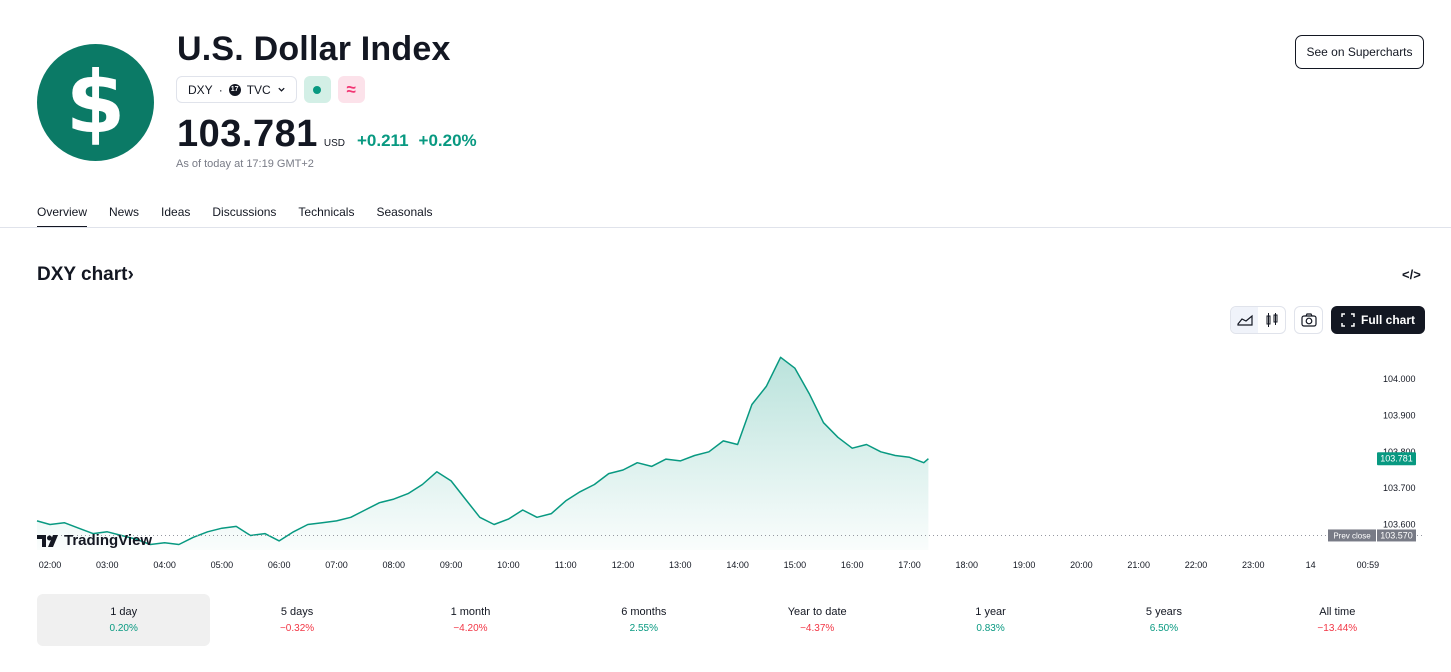  Describe the element at coordinates (297, 628) in the screenshot. I see `period-change: −0.32%` at that location.